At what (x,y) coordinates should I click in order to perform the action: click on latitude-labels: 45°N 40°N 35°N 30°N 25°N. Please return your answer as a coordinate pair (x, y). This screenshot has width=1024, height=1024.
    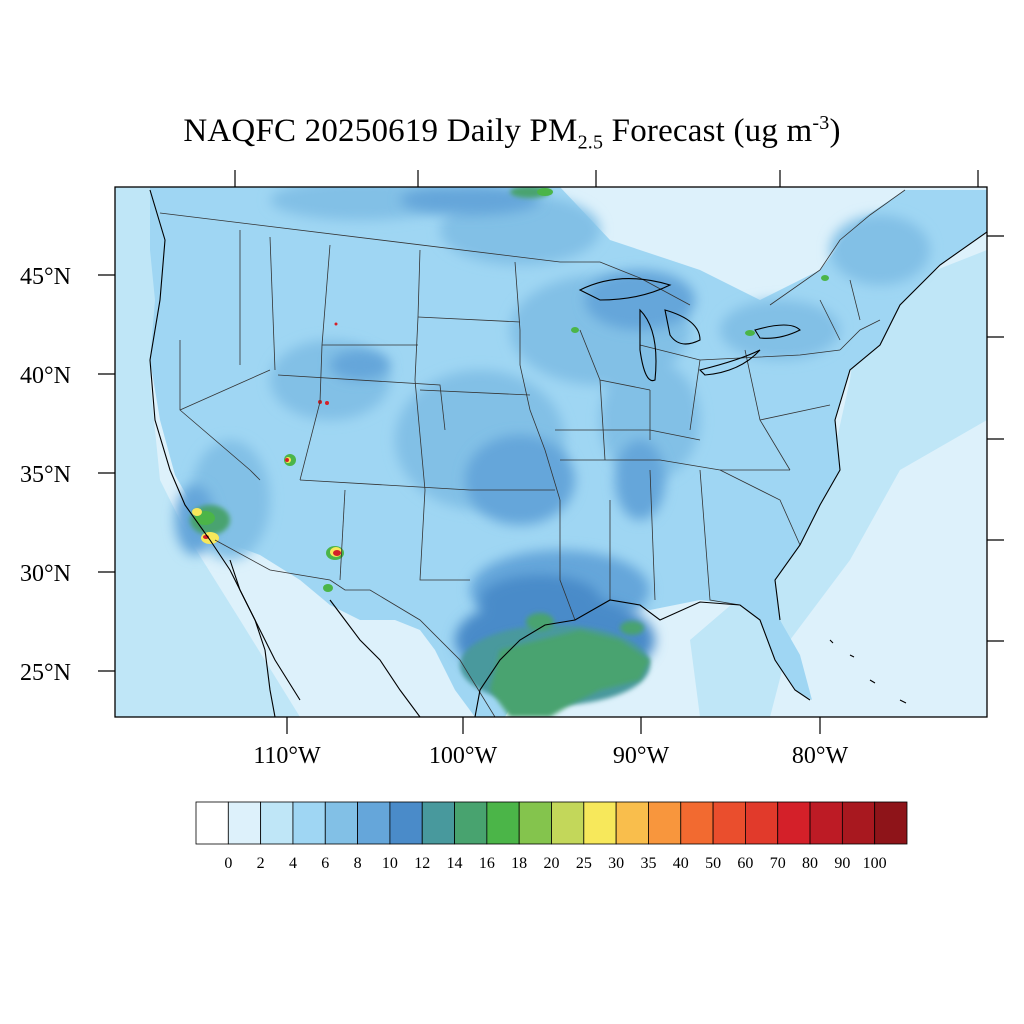
    Looking at the image, I should click on (45, 475).